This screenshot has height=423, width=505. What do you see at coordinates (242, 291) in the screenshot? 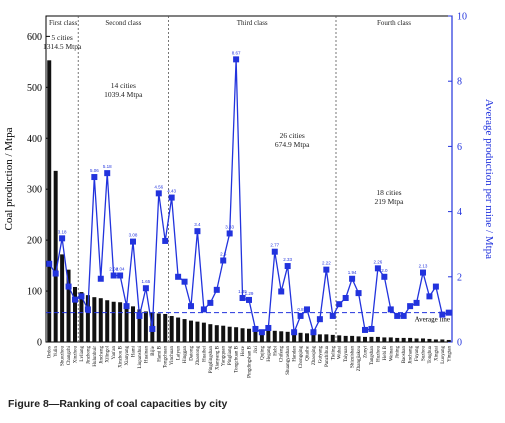
I see `data-label: 1.35` at bounding box center [242, 291].